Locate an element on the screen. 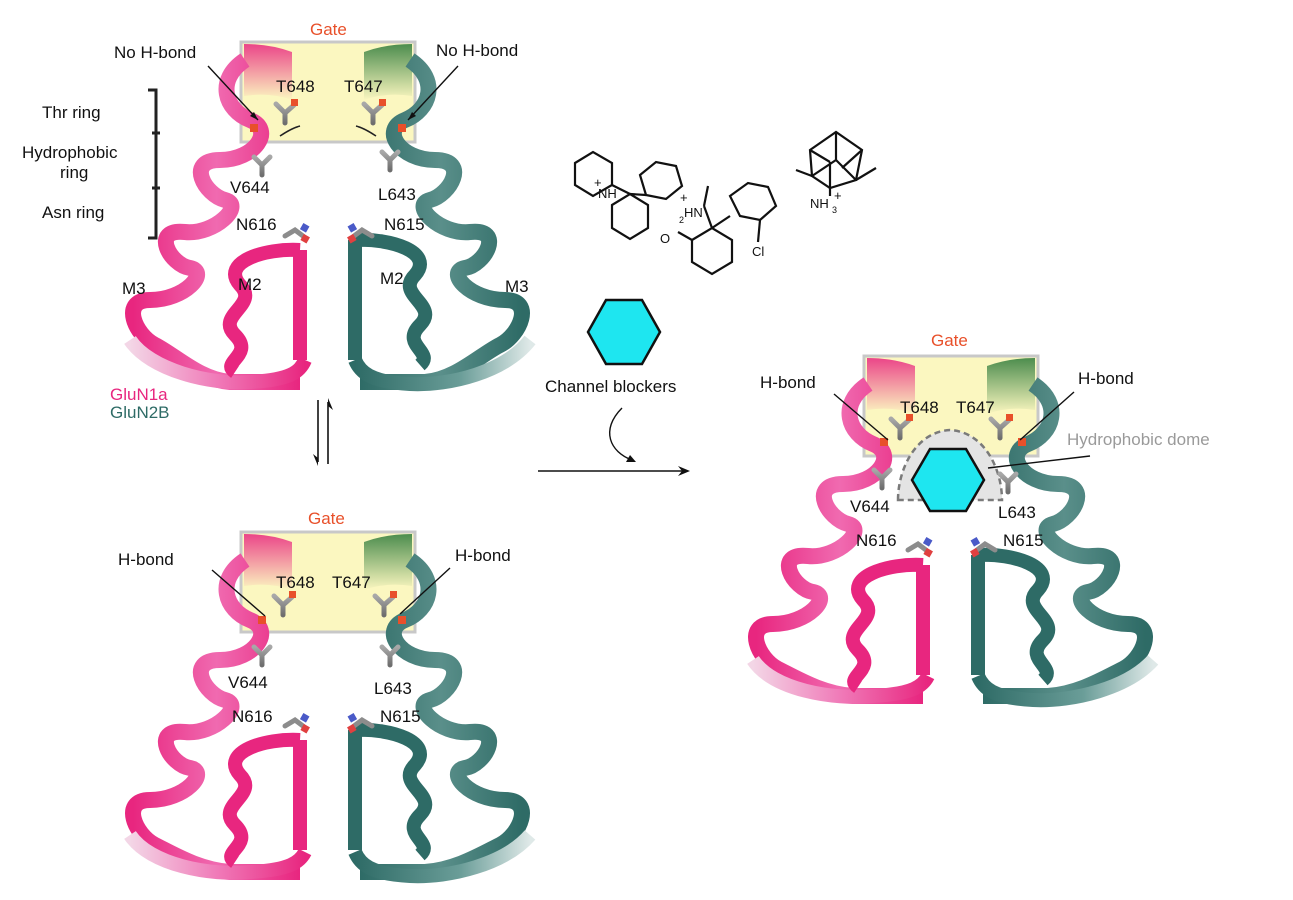  asn-ring-label: Asn ring is located at coordinates (73, 212).